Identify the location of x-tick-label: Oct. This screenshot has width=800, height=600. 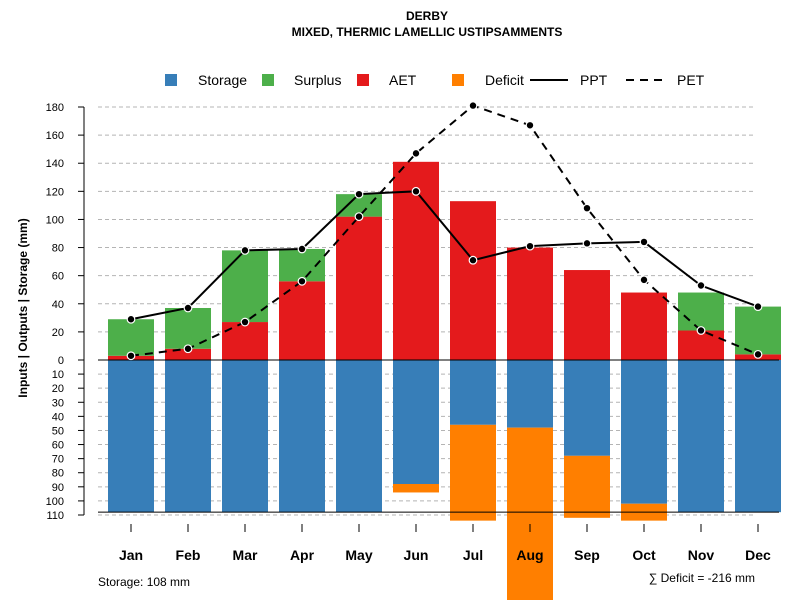
(644, 555).